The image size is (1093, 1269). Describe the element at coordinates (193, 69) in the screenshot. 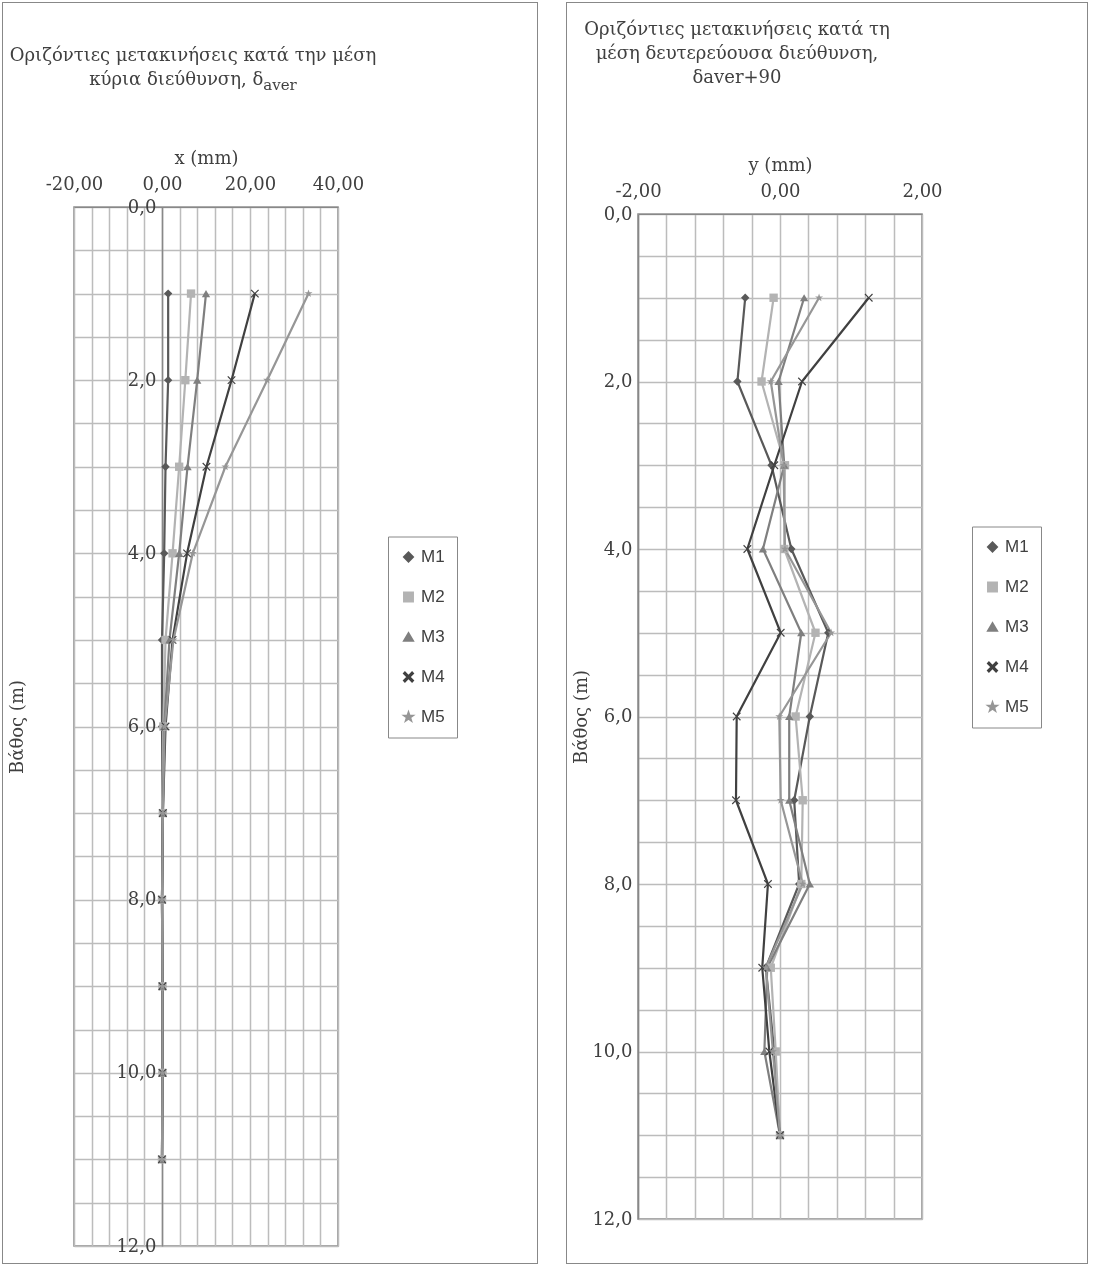

I see `chart-title: Οριζόντιες μετακινήσεις κατά την μέση κύρια διεύθυνση, δ$_{aver}$` at that location.